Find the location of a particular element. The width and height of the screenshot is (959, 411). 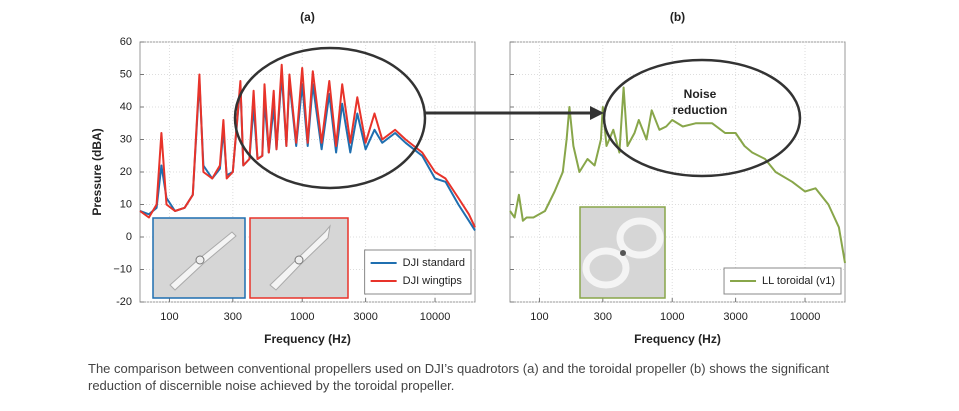

y-axis-label: Pressure (dBA) is located at coordinates (97, 171).